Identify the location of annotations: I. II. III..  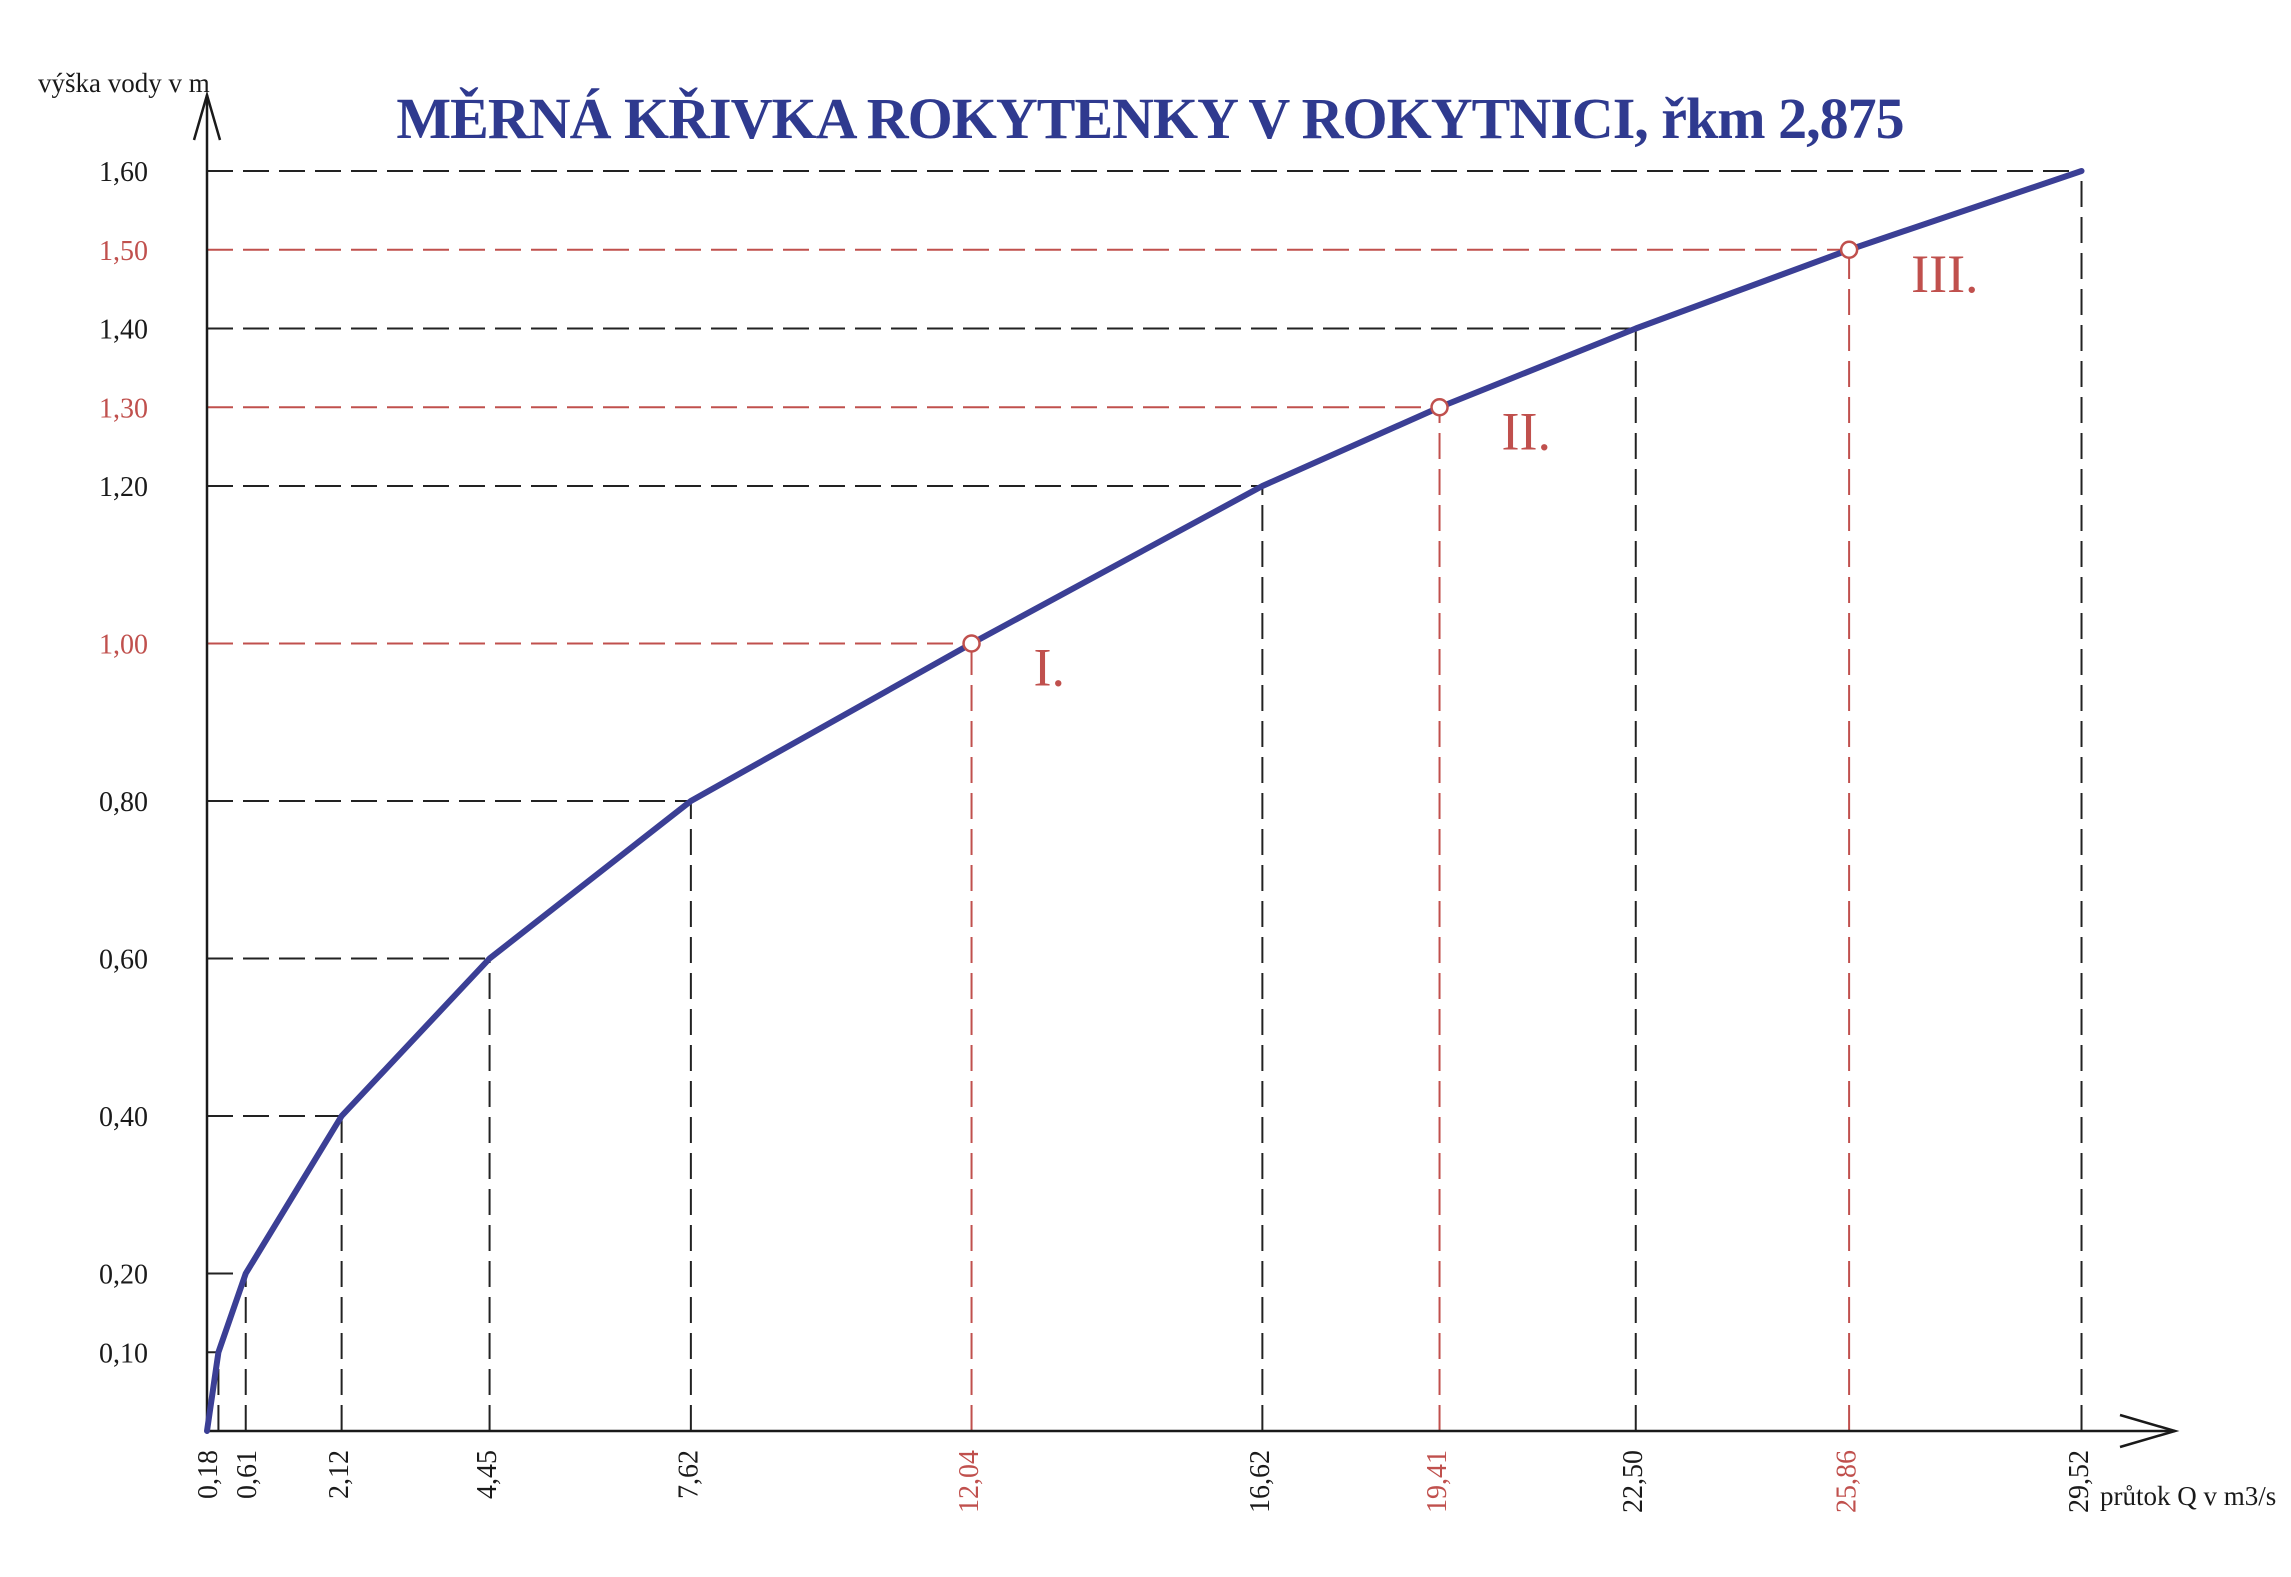
(1470, 469).